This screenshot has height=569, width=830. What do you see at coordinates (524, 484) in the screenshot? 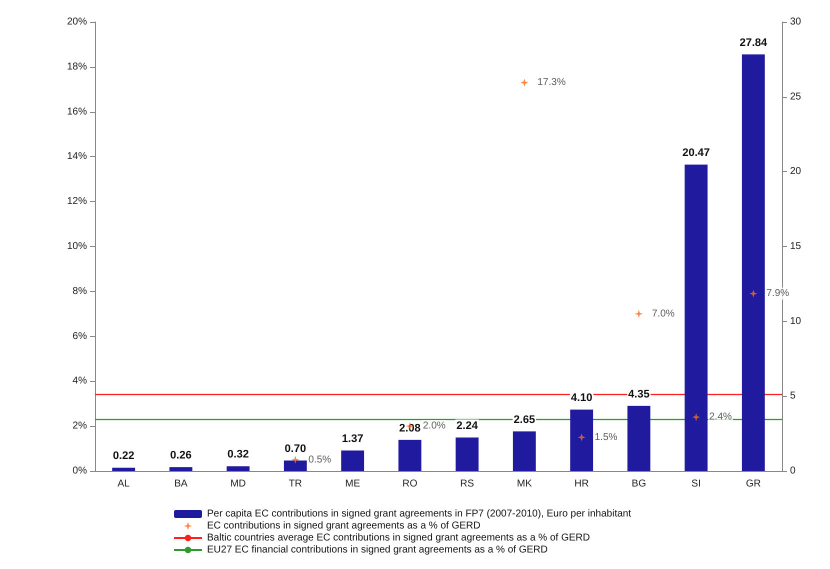
I see `x-tick-label: MK` at bounding box center [524, 484].